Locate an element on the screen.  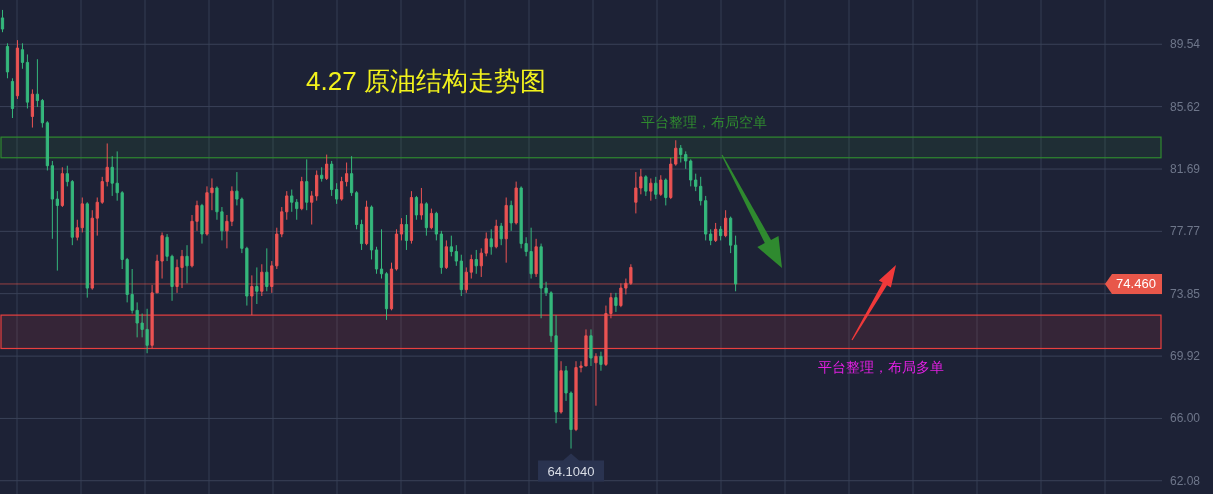
y-tick-label: 66.00 is located at coordinates (1185, 418).